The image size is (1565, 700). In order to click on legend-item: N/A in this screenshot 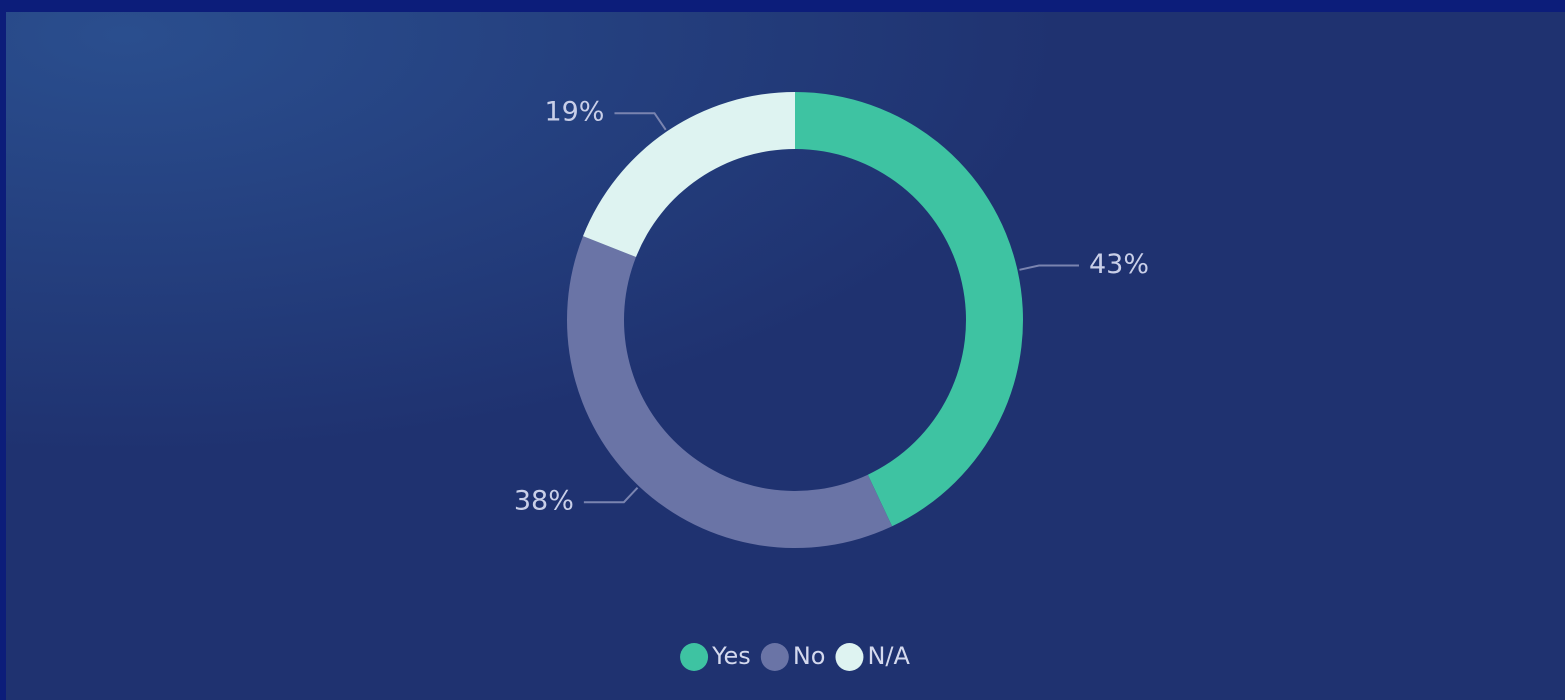, I will do `click(873, 656)`.